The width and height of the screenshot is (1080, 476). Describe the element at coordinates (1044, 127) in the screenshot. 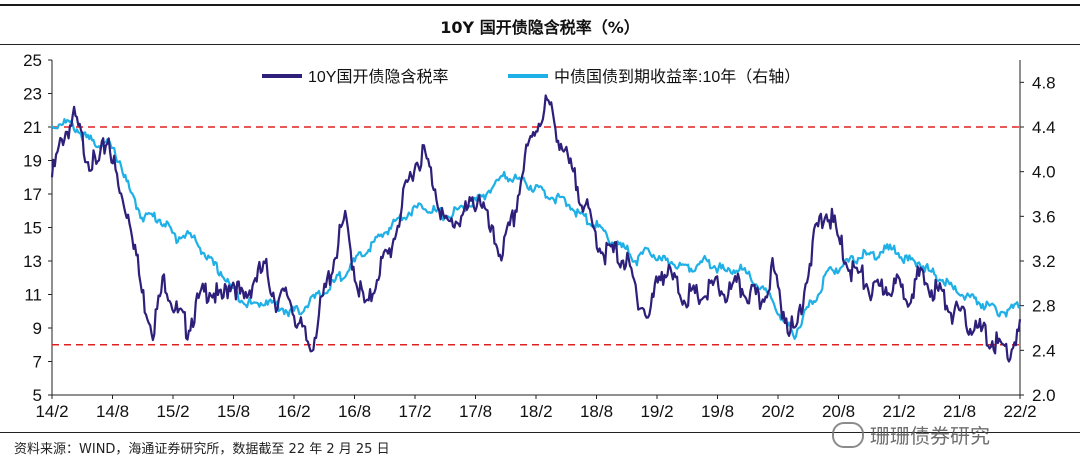

I see `y-right-tick-label: 4.4` at that location.